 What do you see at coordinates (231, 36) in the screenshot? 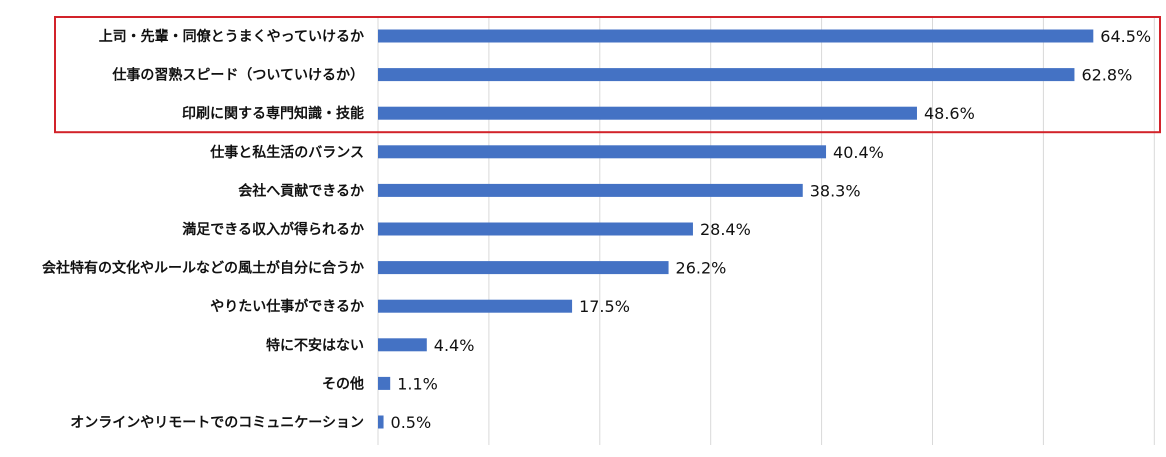
I see `category-label-1: 上司・先輩・同僚とうまくやっていけるか` at bounding box center [231, 36].